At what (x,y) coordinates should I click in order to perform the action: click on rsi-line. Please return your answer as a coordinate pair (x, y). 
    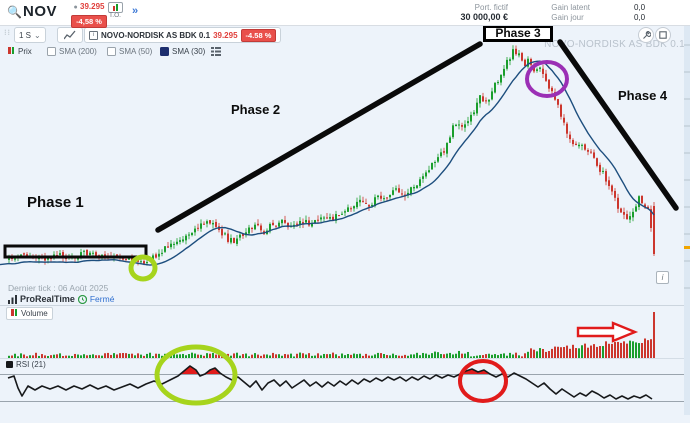
    Looking at the image, I should click on (330, 382).